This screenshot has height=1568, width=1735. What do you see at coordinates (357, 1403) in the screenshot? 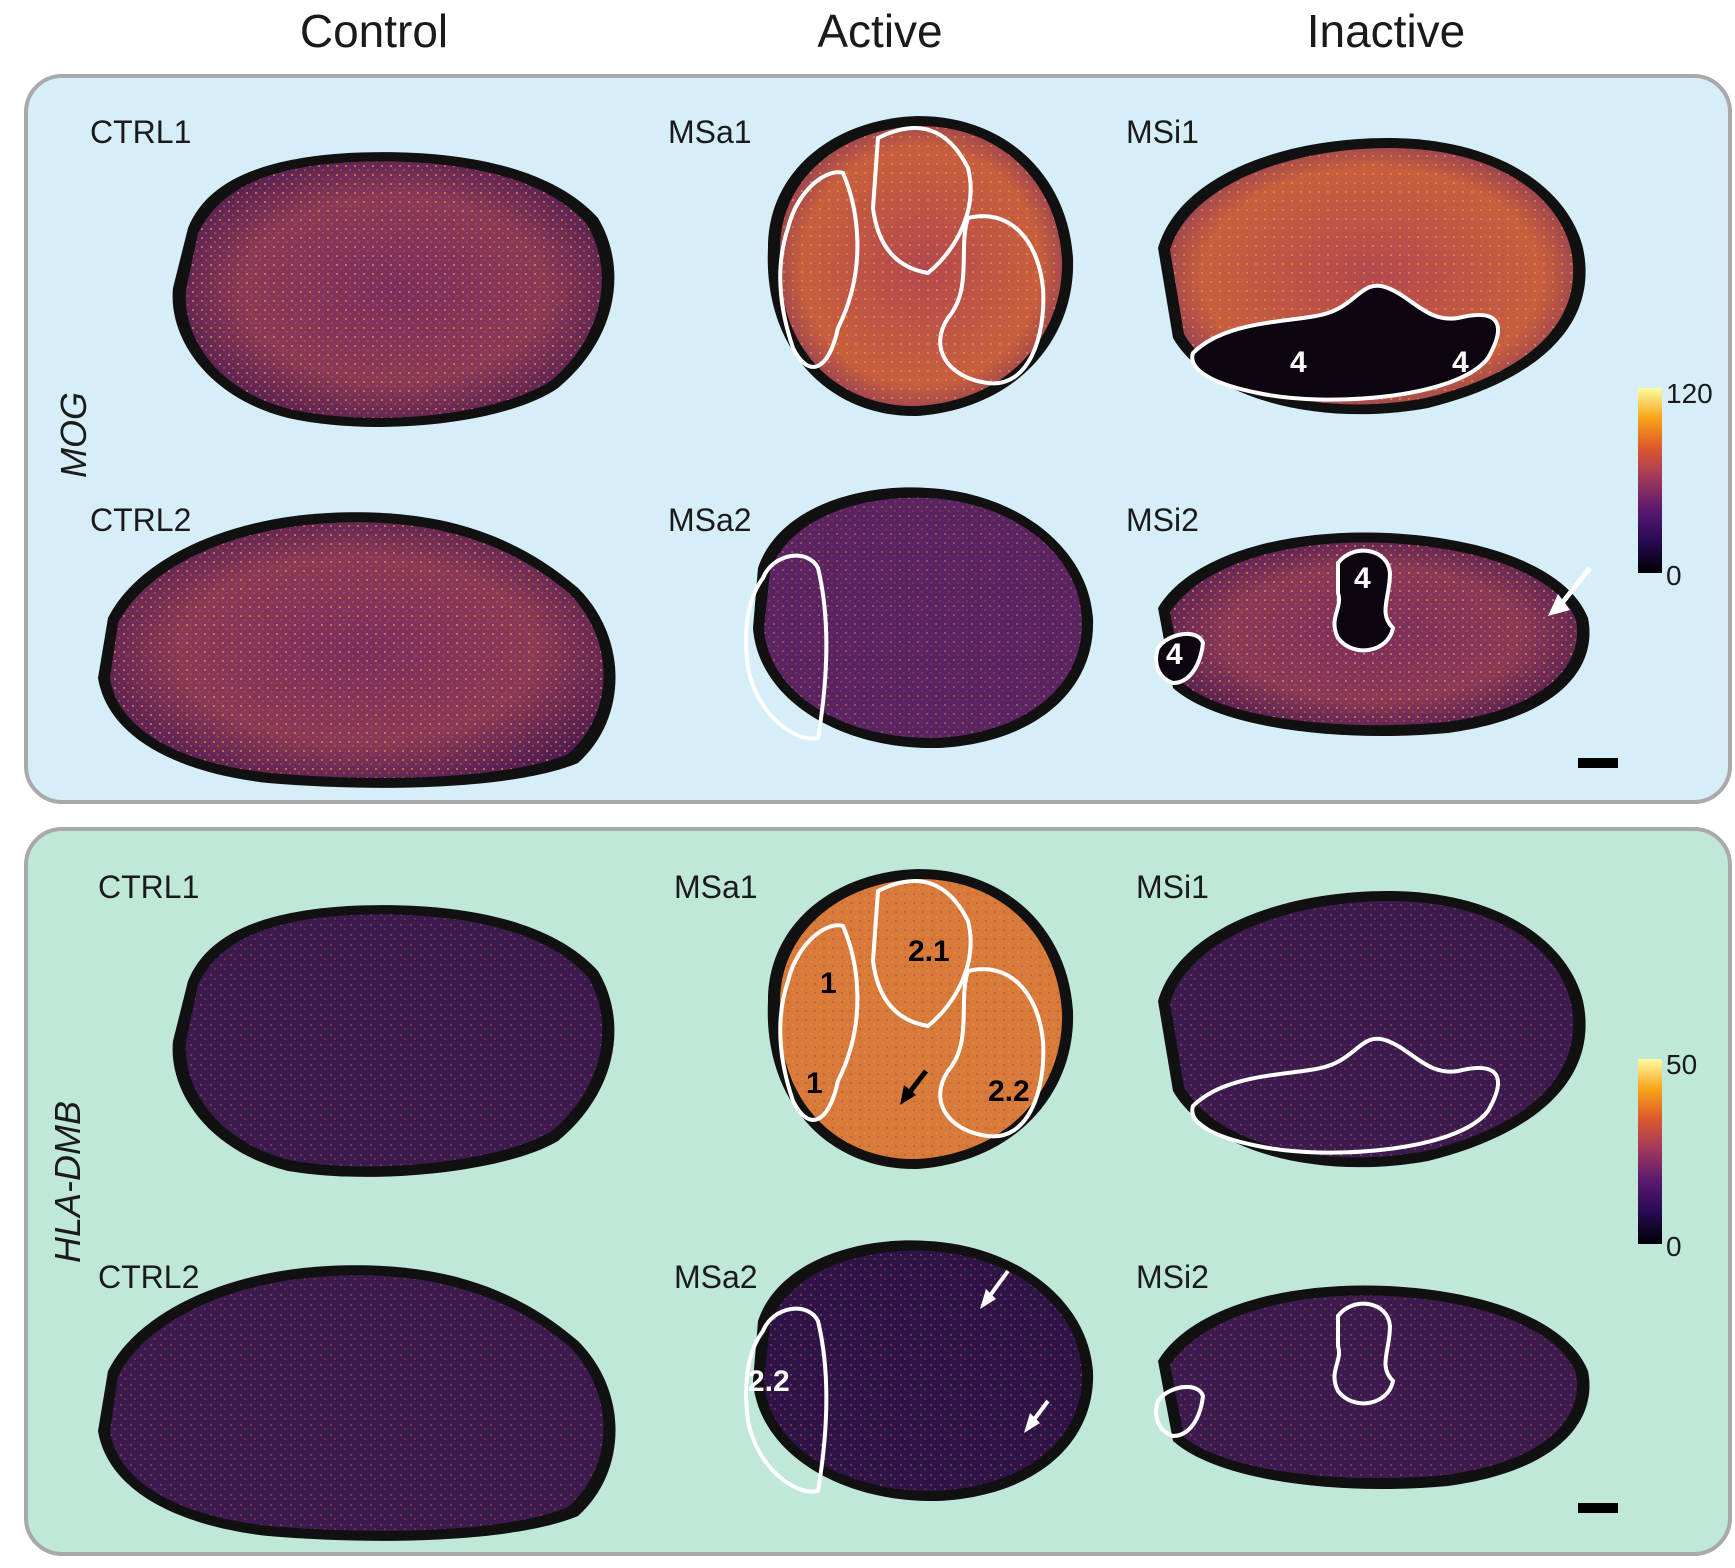
I see `tissue-image-ctrl2-bottom` at bounding box center [357, 1403].